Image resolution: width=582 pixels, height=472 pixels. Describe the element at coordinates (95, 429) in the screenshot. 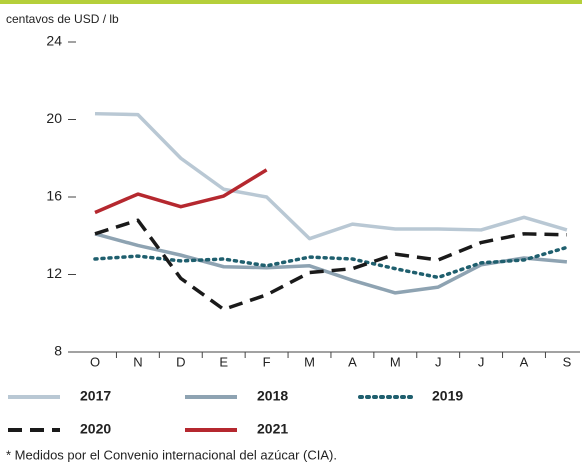

I see `legend-label: 2020` at that location.